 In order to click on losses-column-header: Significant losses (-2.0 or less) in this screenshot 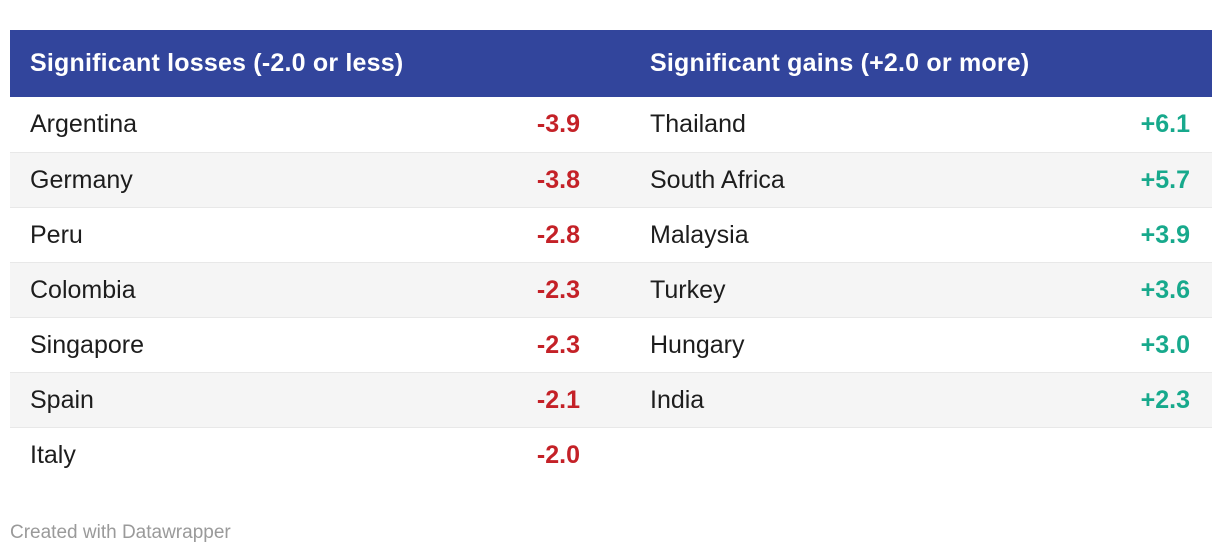, I will do `click(217, 63)`.